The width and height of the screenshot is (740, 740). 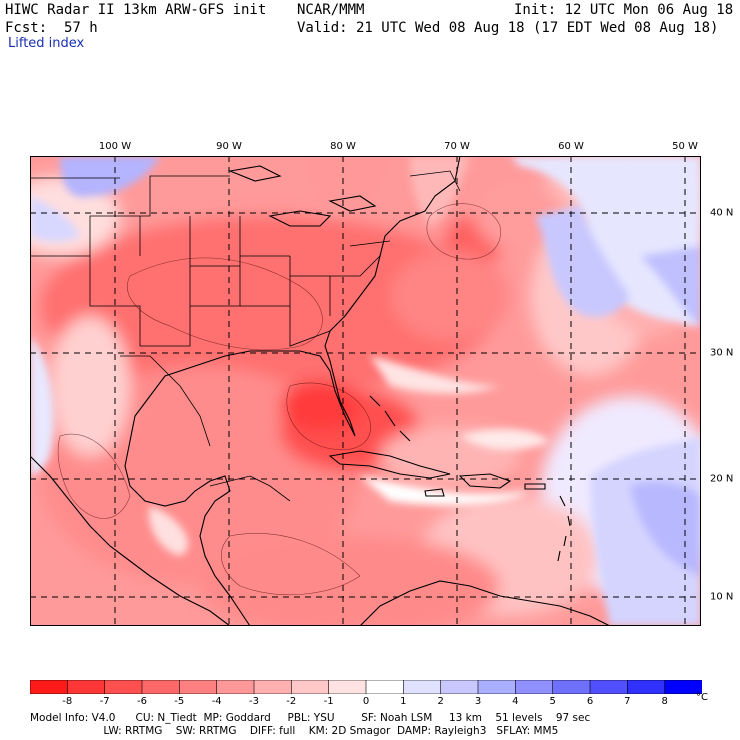 What do you see at coordinates (328, 701) in the screenshot?
I see `colorbar-tick-label: -1` at bounding box center [328, 701].